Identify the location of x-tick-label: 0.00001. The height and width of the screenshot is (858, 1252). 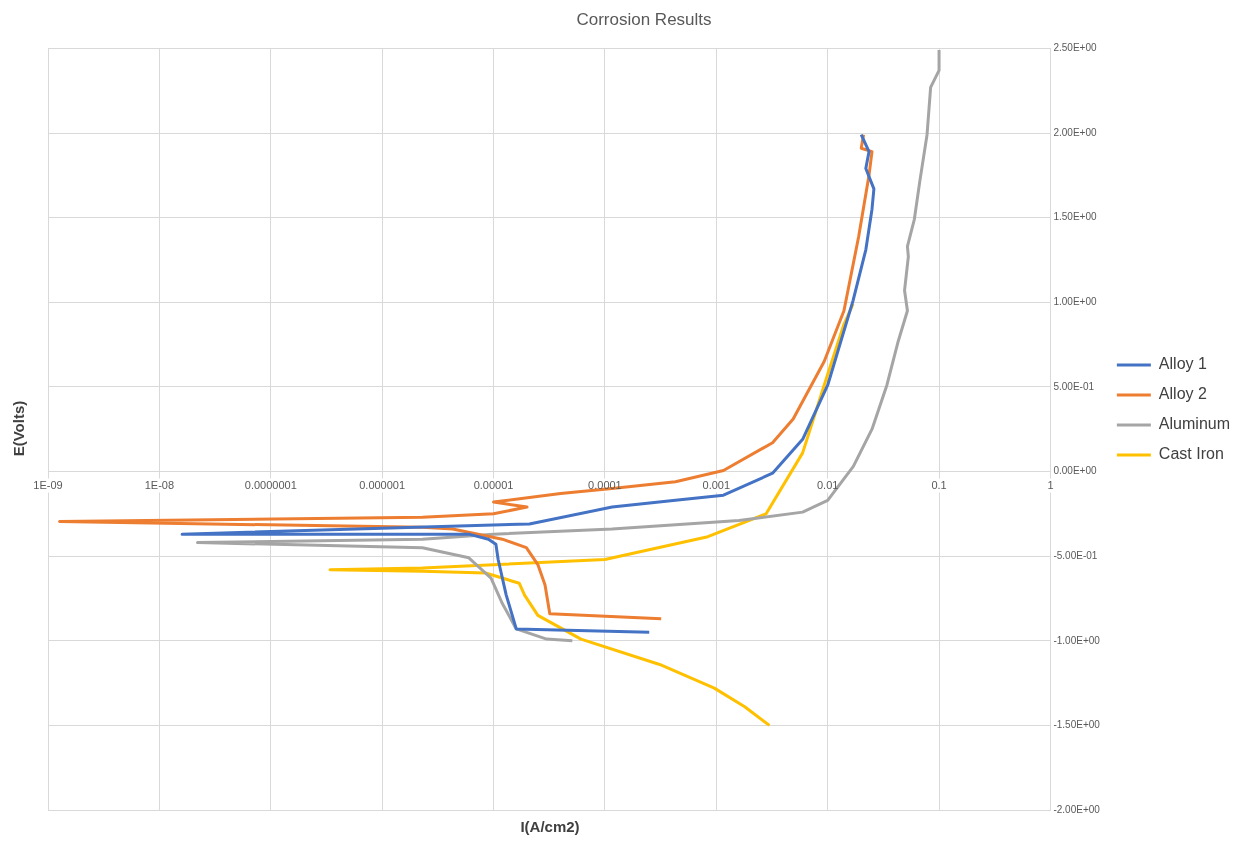
(493, 484).